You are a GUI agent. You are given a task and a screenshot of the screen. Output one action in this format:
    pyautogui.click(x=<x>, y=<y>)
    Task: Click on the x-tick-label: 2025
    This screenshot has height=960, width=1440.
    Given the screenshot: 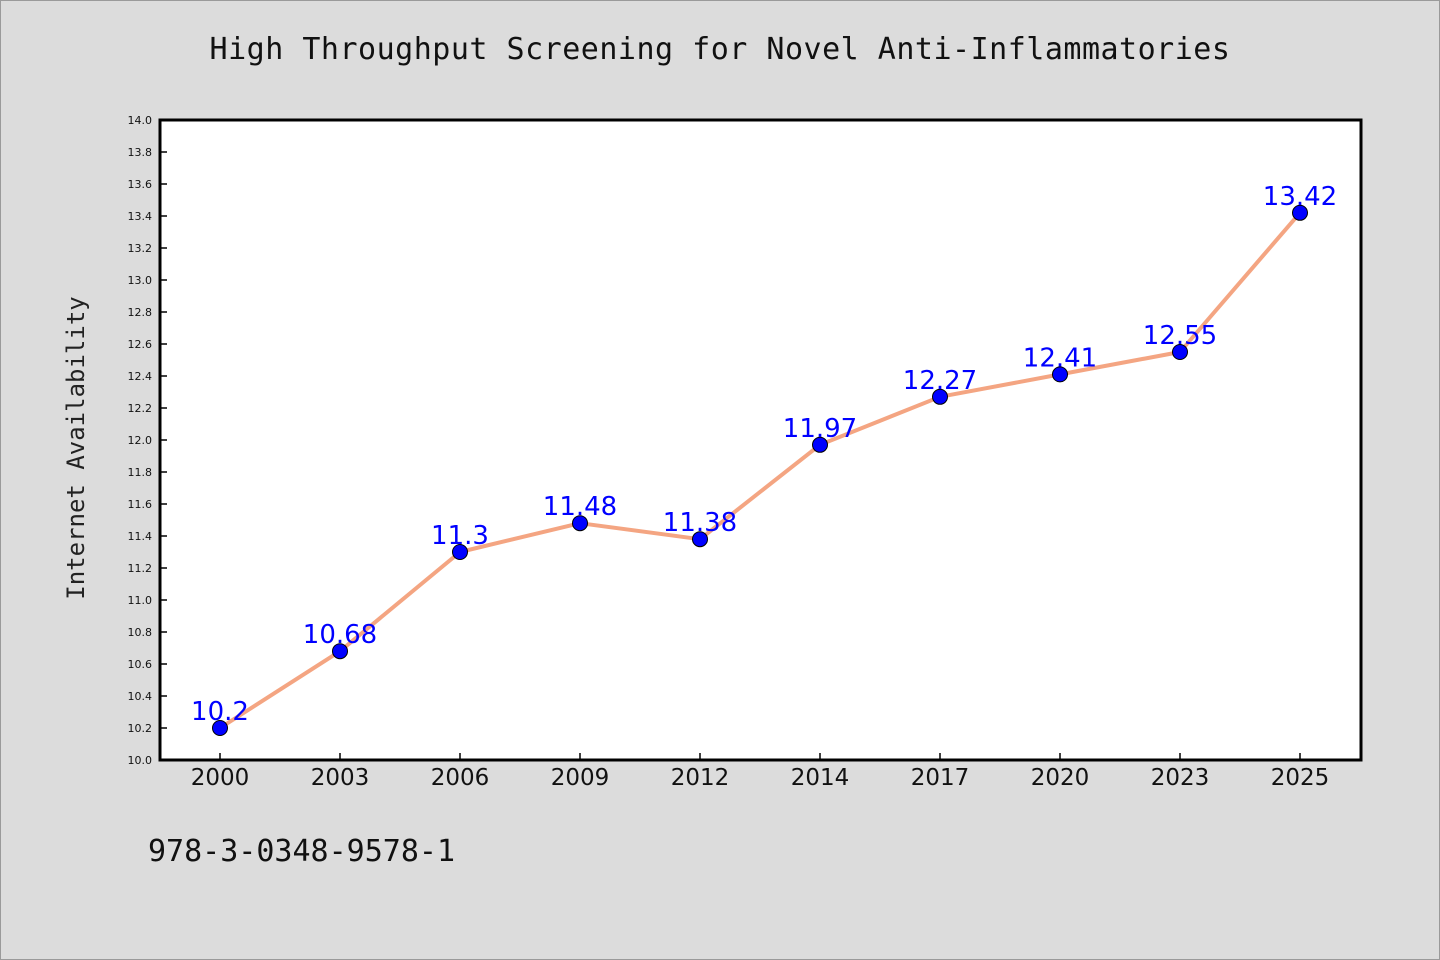 What is the action you would take?
    pyautogui.click(x=1300, y=778)
    